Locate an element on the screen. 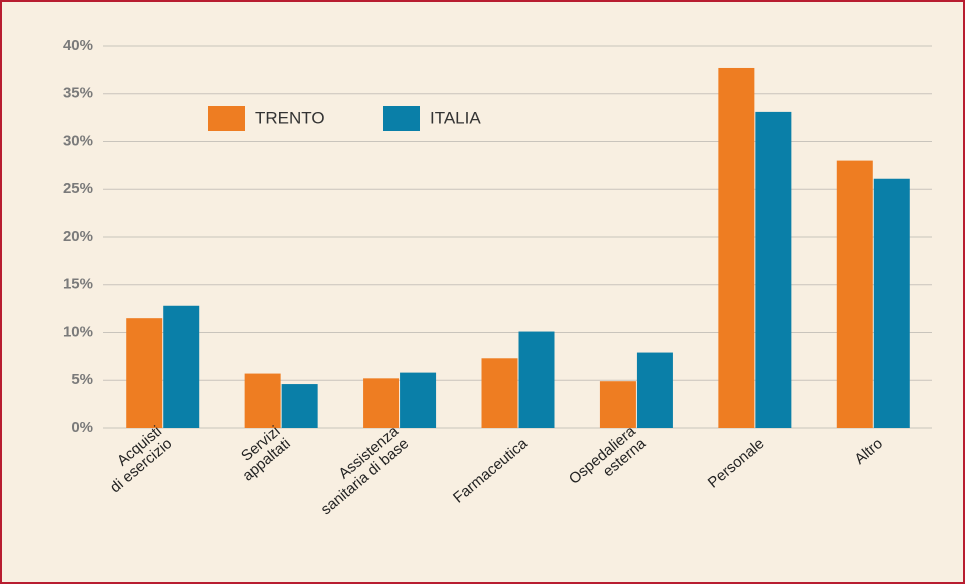 The width and height of the screenshot is (965, 584). y-tick-label: 20% is located at coordinates (78, 236).